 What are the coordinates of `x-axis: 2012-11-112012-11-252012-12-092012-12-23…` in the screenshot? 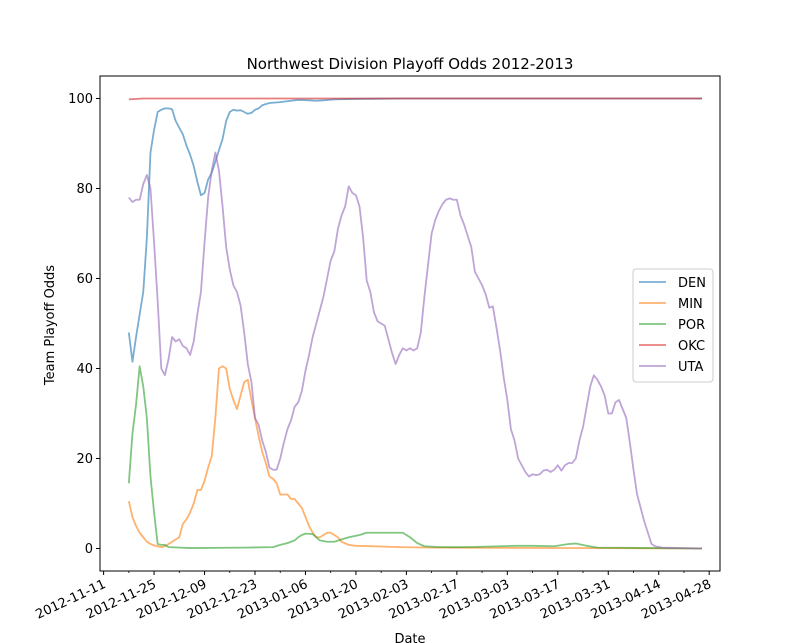 It's located at (373, 597).